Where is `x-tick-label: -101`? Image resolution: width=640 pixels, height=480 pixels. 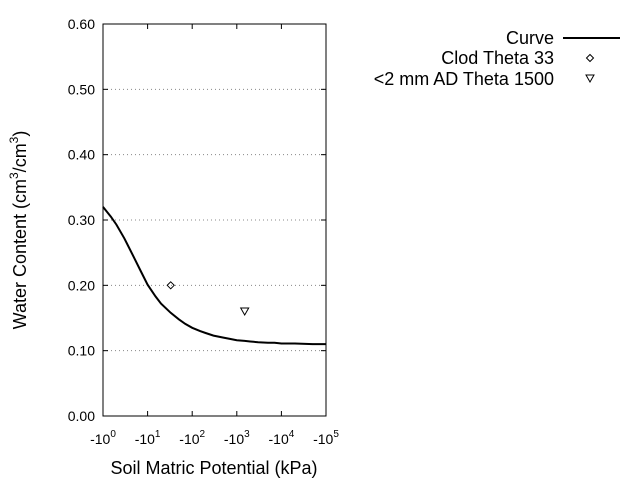
x-tick-label: -101 is located at coordinates (148, 438).